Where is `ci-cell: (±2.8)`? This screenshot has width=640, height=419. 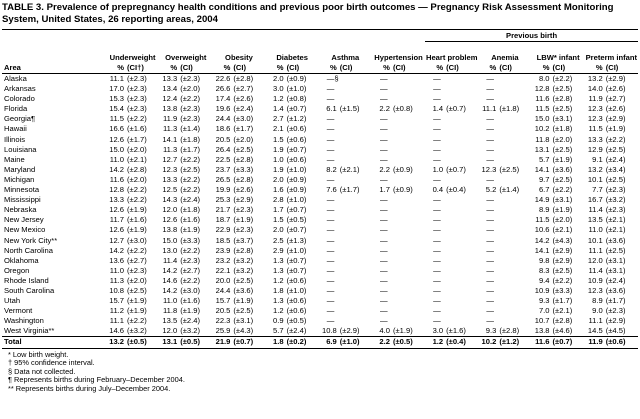
ci-cell: (±2.8) is located at coordinates (243, 78).